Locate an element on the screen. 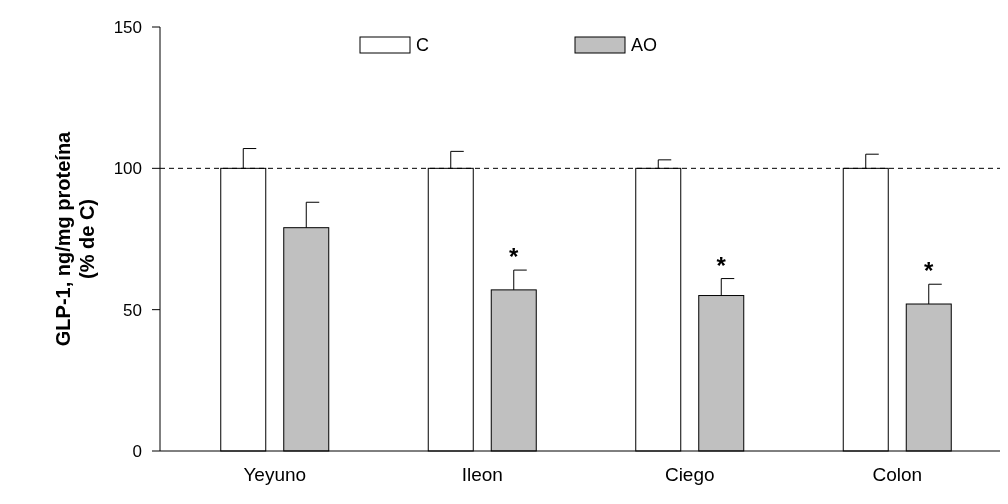 The width and height of the screenshot is (1008, 504). legend-label: C is located at coordinates (422, 45).